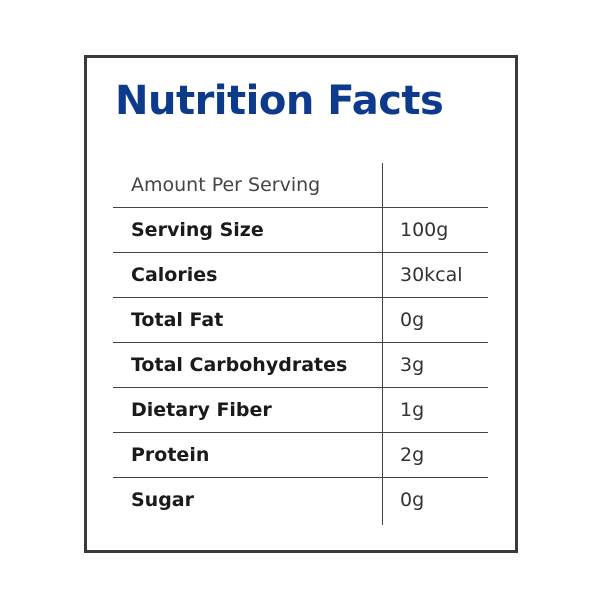 The width and height of the screenshot is (600, 600). What do you see at coordinates (424, 230) in the screenshot?
I see `nutrient-value: 100g` at bounding box center [424, 230].